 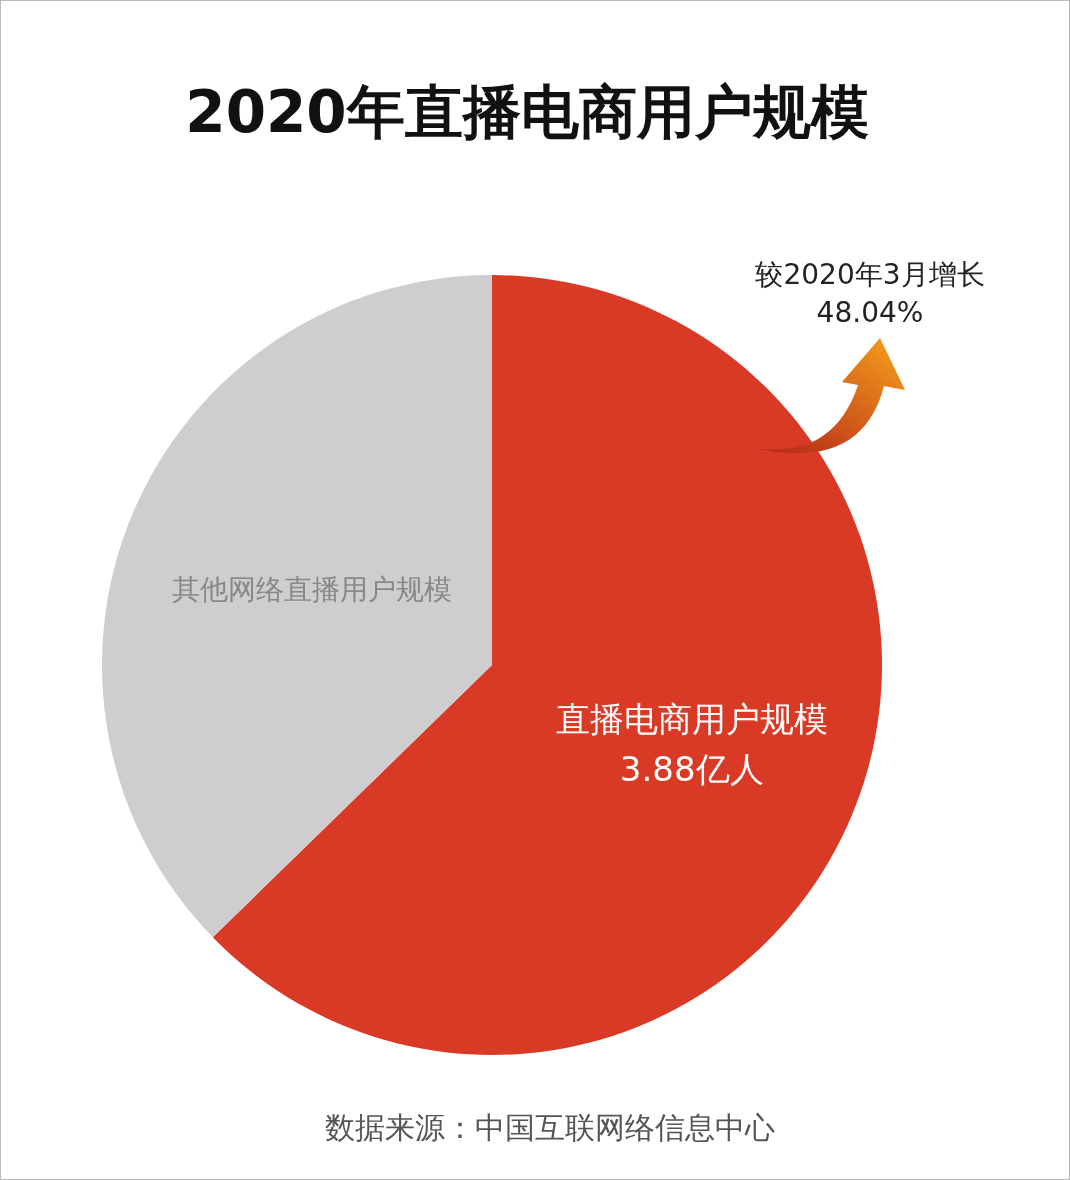 What do you see at coordinates (550, 1127) in the screenshot?
I see `source-note: 数据来源：中国互联网络信息中心` at bounding box center [550, 1127].